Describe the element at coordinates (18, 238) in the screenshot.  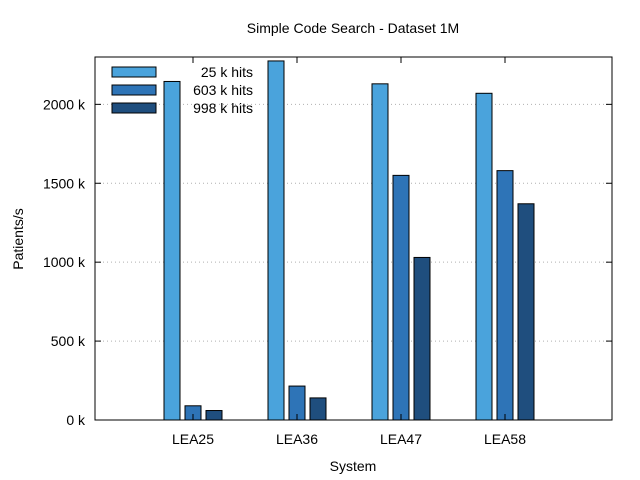
I see `y-axis-title: Patients/s` at that location.